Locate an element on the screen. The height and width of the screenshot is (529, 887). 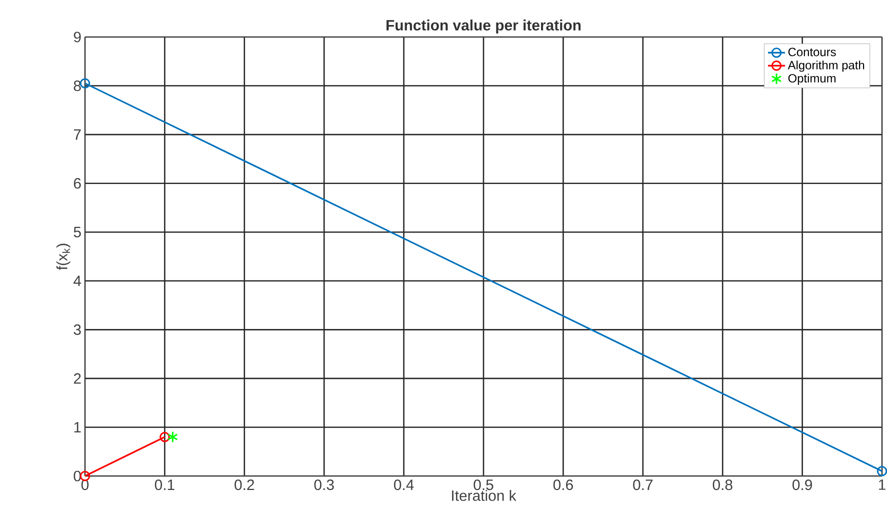
x-tick-label: 0.4 is located at coordinates (404, 485).